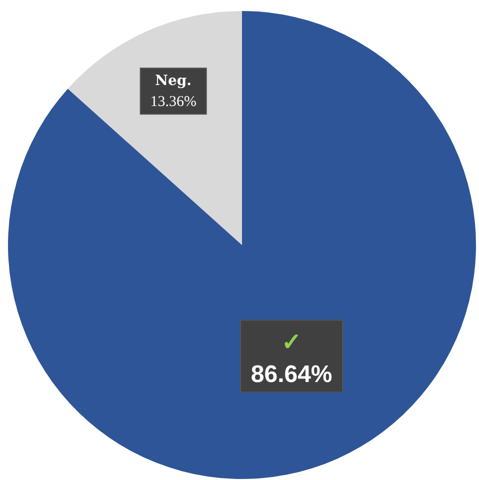  Describe the element at coordinates (291, 374) in the screenshot. I see `data-label: 86.64%` at that location.